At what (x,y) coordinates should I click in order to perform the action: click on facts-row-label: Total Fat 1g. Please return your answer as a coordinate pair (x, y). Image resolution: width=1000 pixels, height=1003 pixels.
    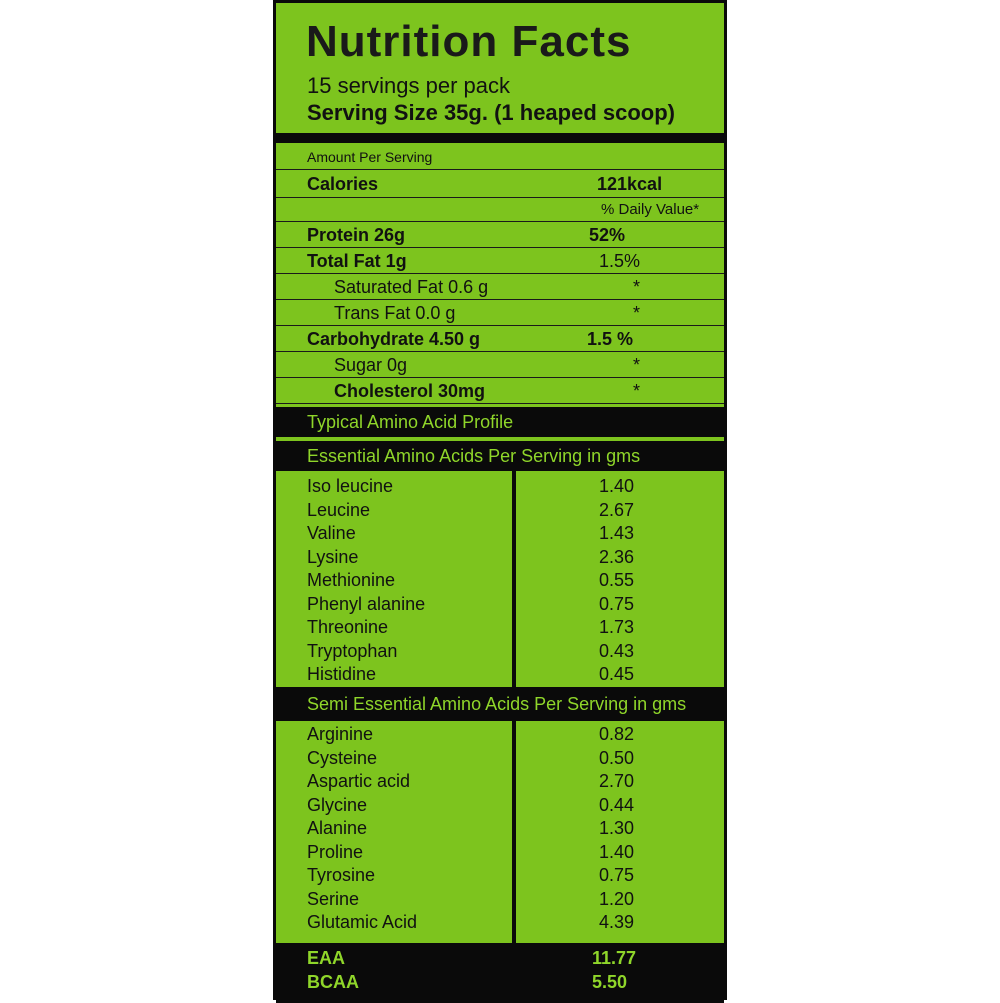
    Looking at the image, I should click on (357, 261).